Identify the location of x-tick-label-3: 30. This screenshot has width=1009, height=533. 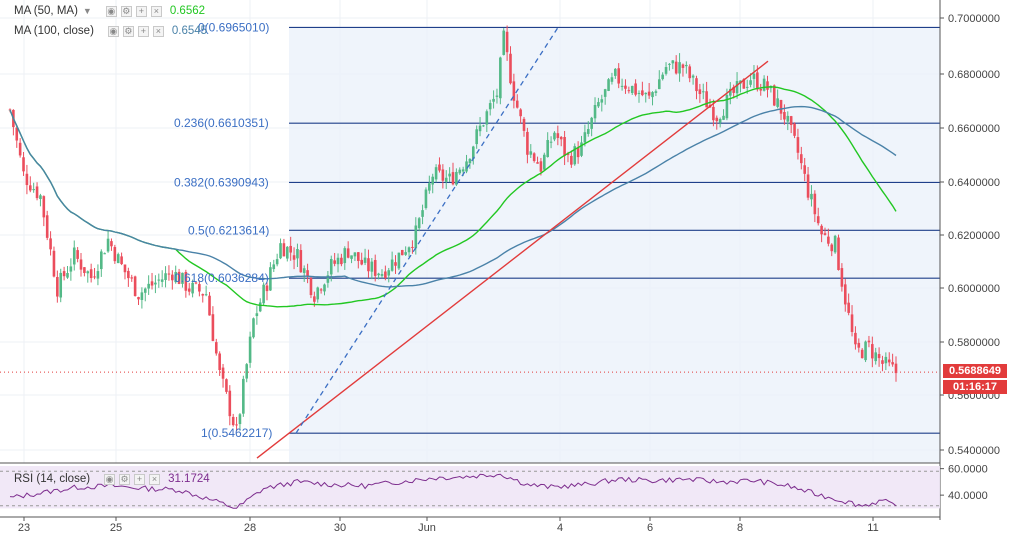
(340, 527).